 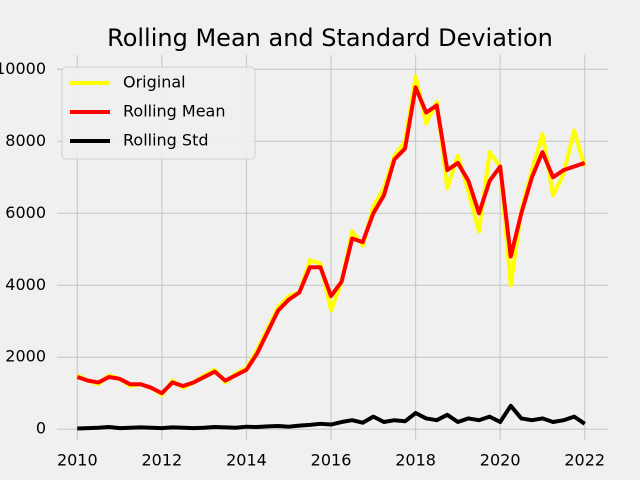 What do you see at coordinates (154, 82) in the screenshot?
I see `legend-label: Original` at bounding box center [154, 82].